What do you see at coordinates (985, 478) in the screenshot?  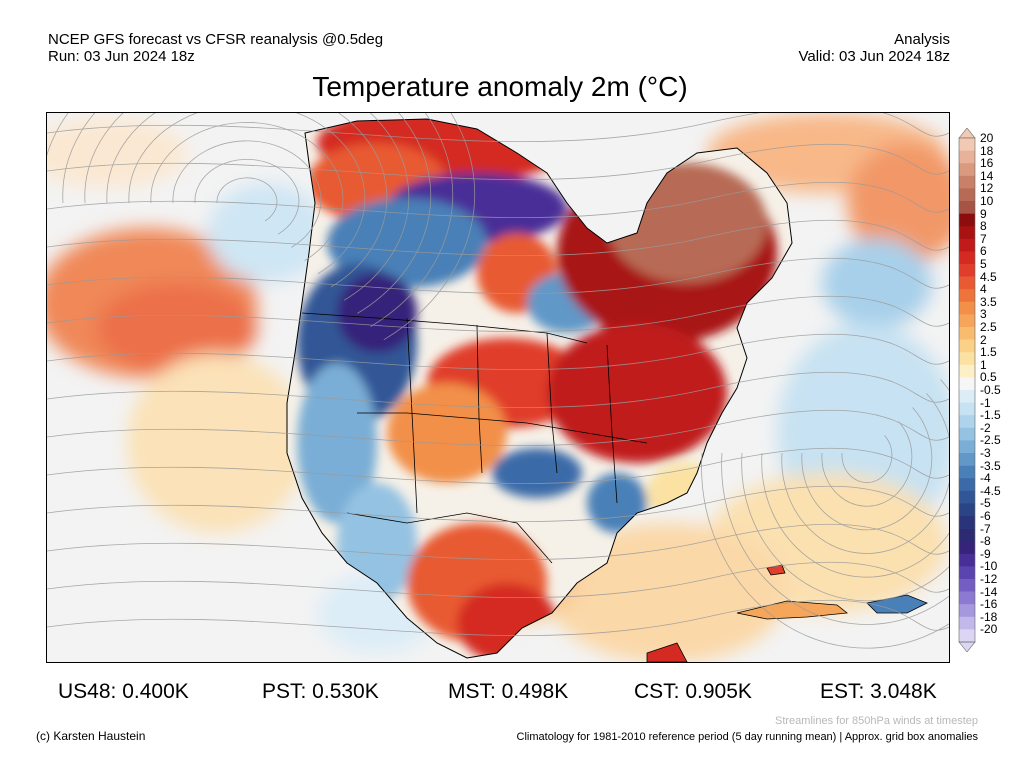 I see `colorbar-label: -4` at bounding box center [985, 478].